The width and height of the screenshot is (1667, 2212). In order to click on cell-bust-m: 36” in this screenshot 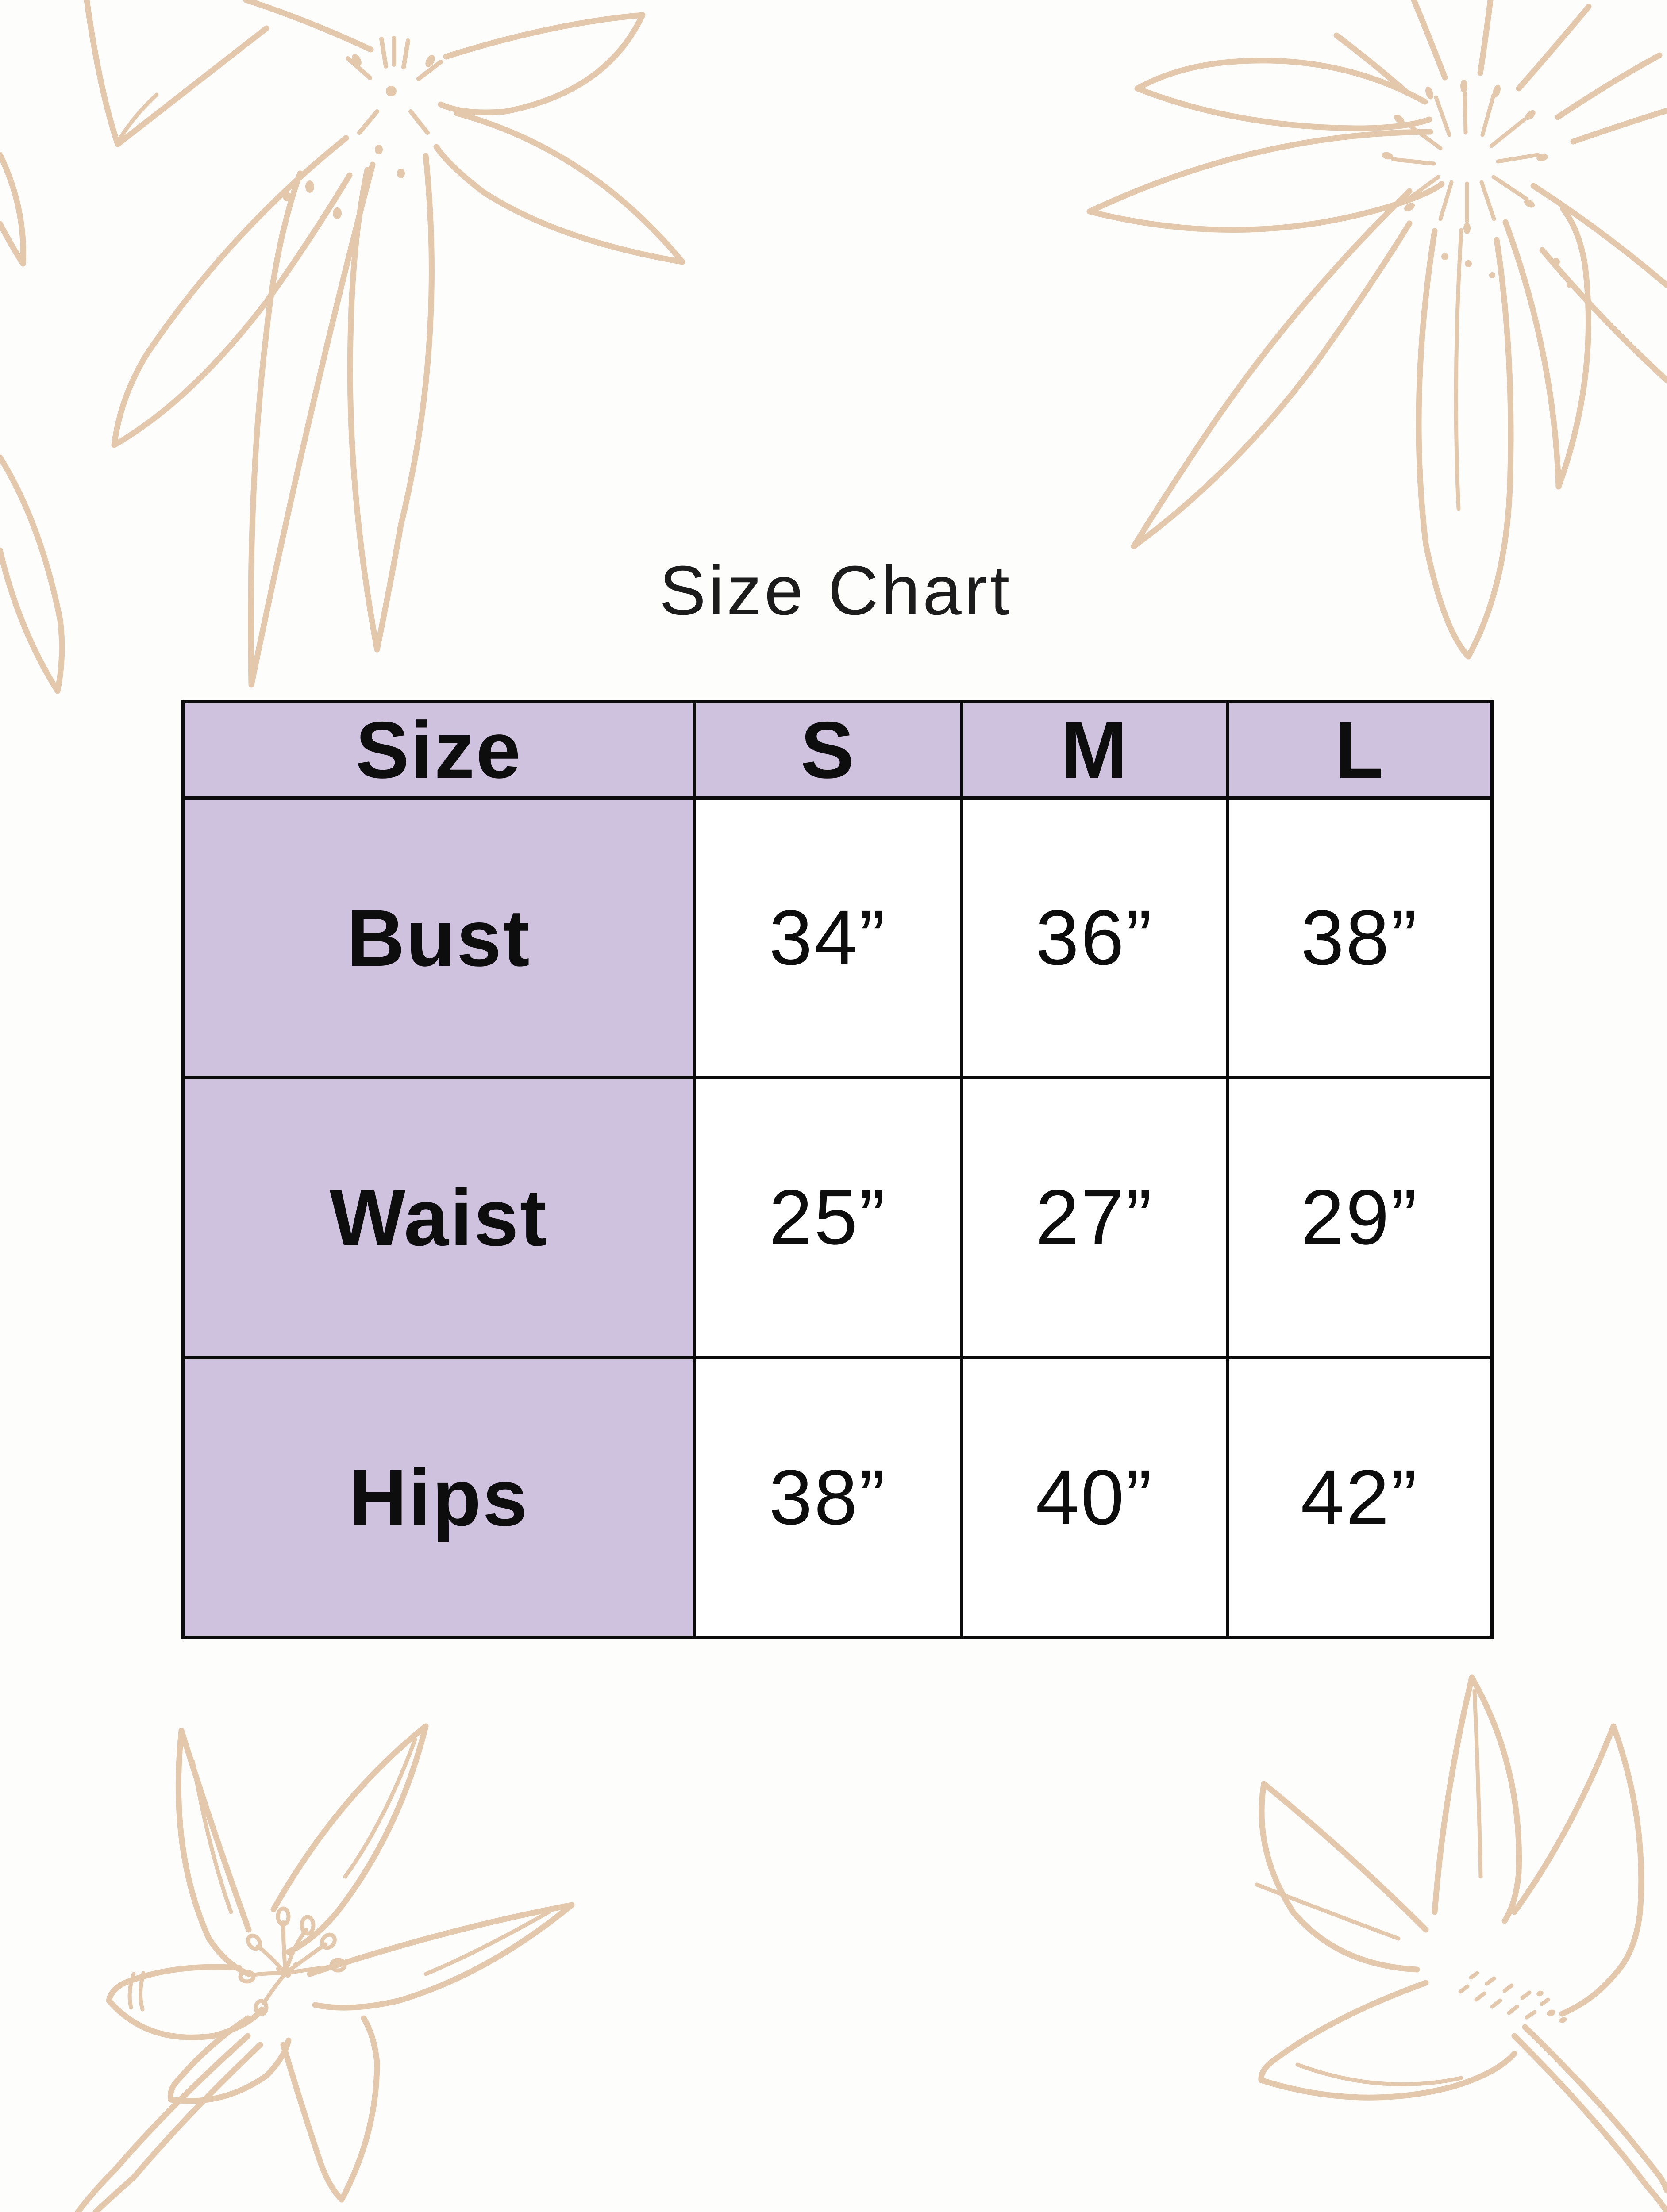, I will do `click(1094, 938)`.